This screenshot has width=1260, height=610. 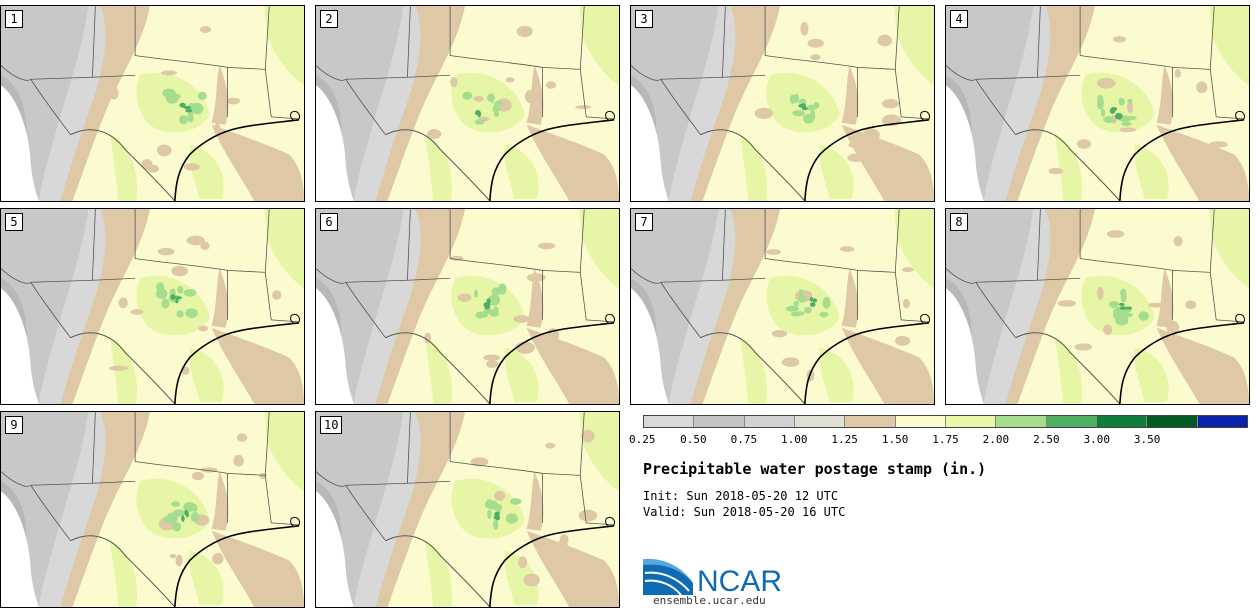 I want to click on postage-stamp-map: 7, so click(x=782, y=306).